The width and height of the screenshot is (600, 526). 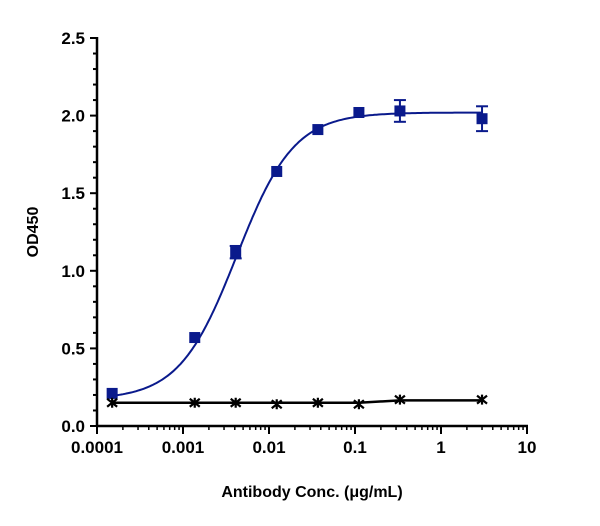 What do you see at coordinates (33, 232) in the screenshot?
I see `y-axis-label: OD450` at bounding box center [33, 232].